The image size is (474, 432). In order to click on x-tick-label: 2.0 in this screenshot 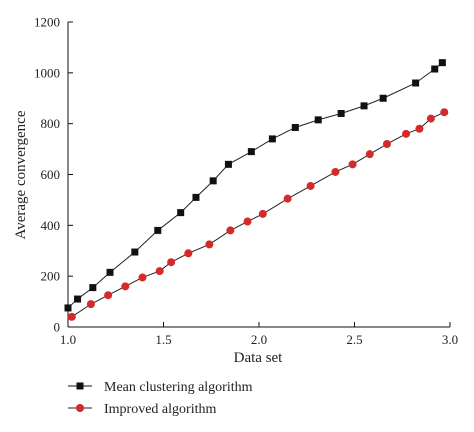, I will do `click(259, 339)`.